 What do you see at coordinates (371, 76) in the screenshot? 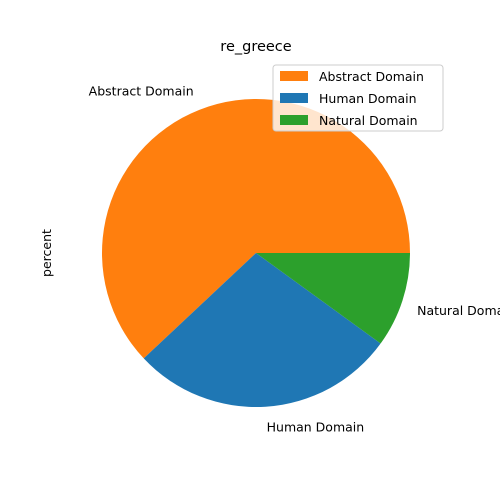
I see `legend-label-abstract: Abstract Domain` at bounding box center [371, 76].